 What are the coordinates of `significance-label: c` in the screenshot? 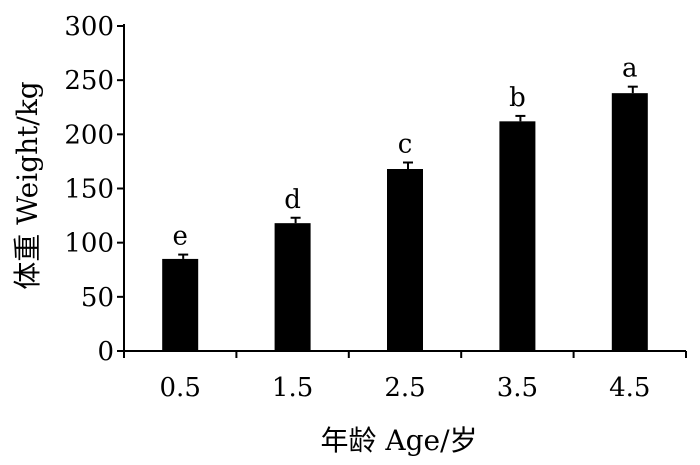 It's located at (405, 145).